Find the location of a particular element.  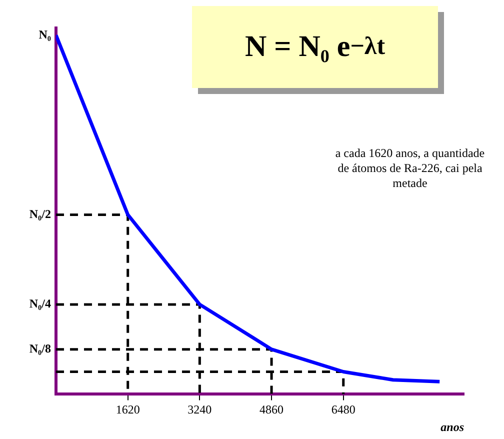

x-tick-label: 6480 is located at coordinates (343, 409).